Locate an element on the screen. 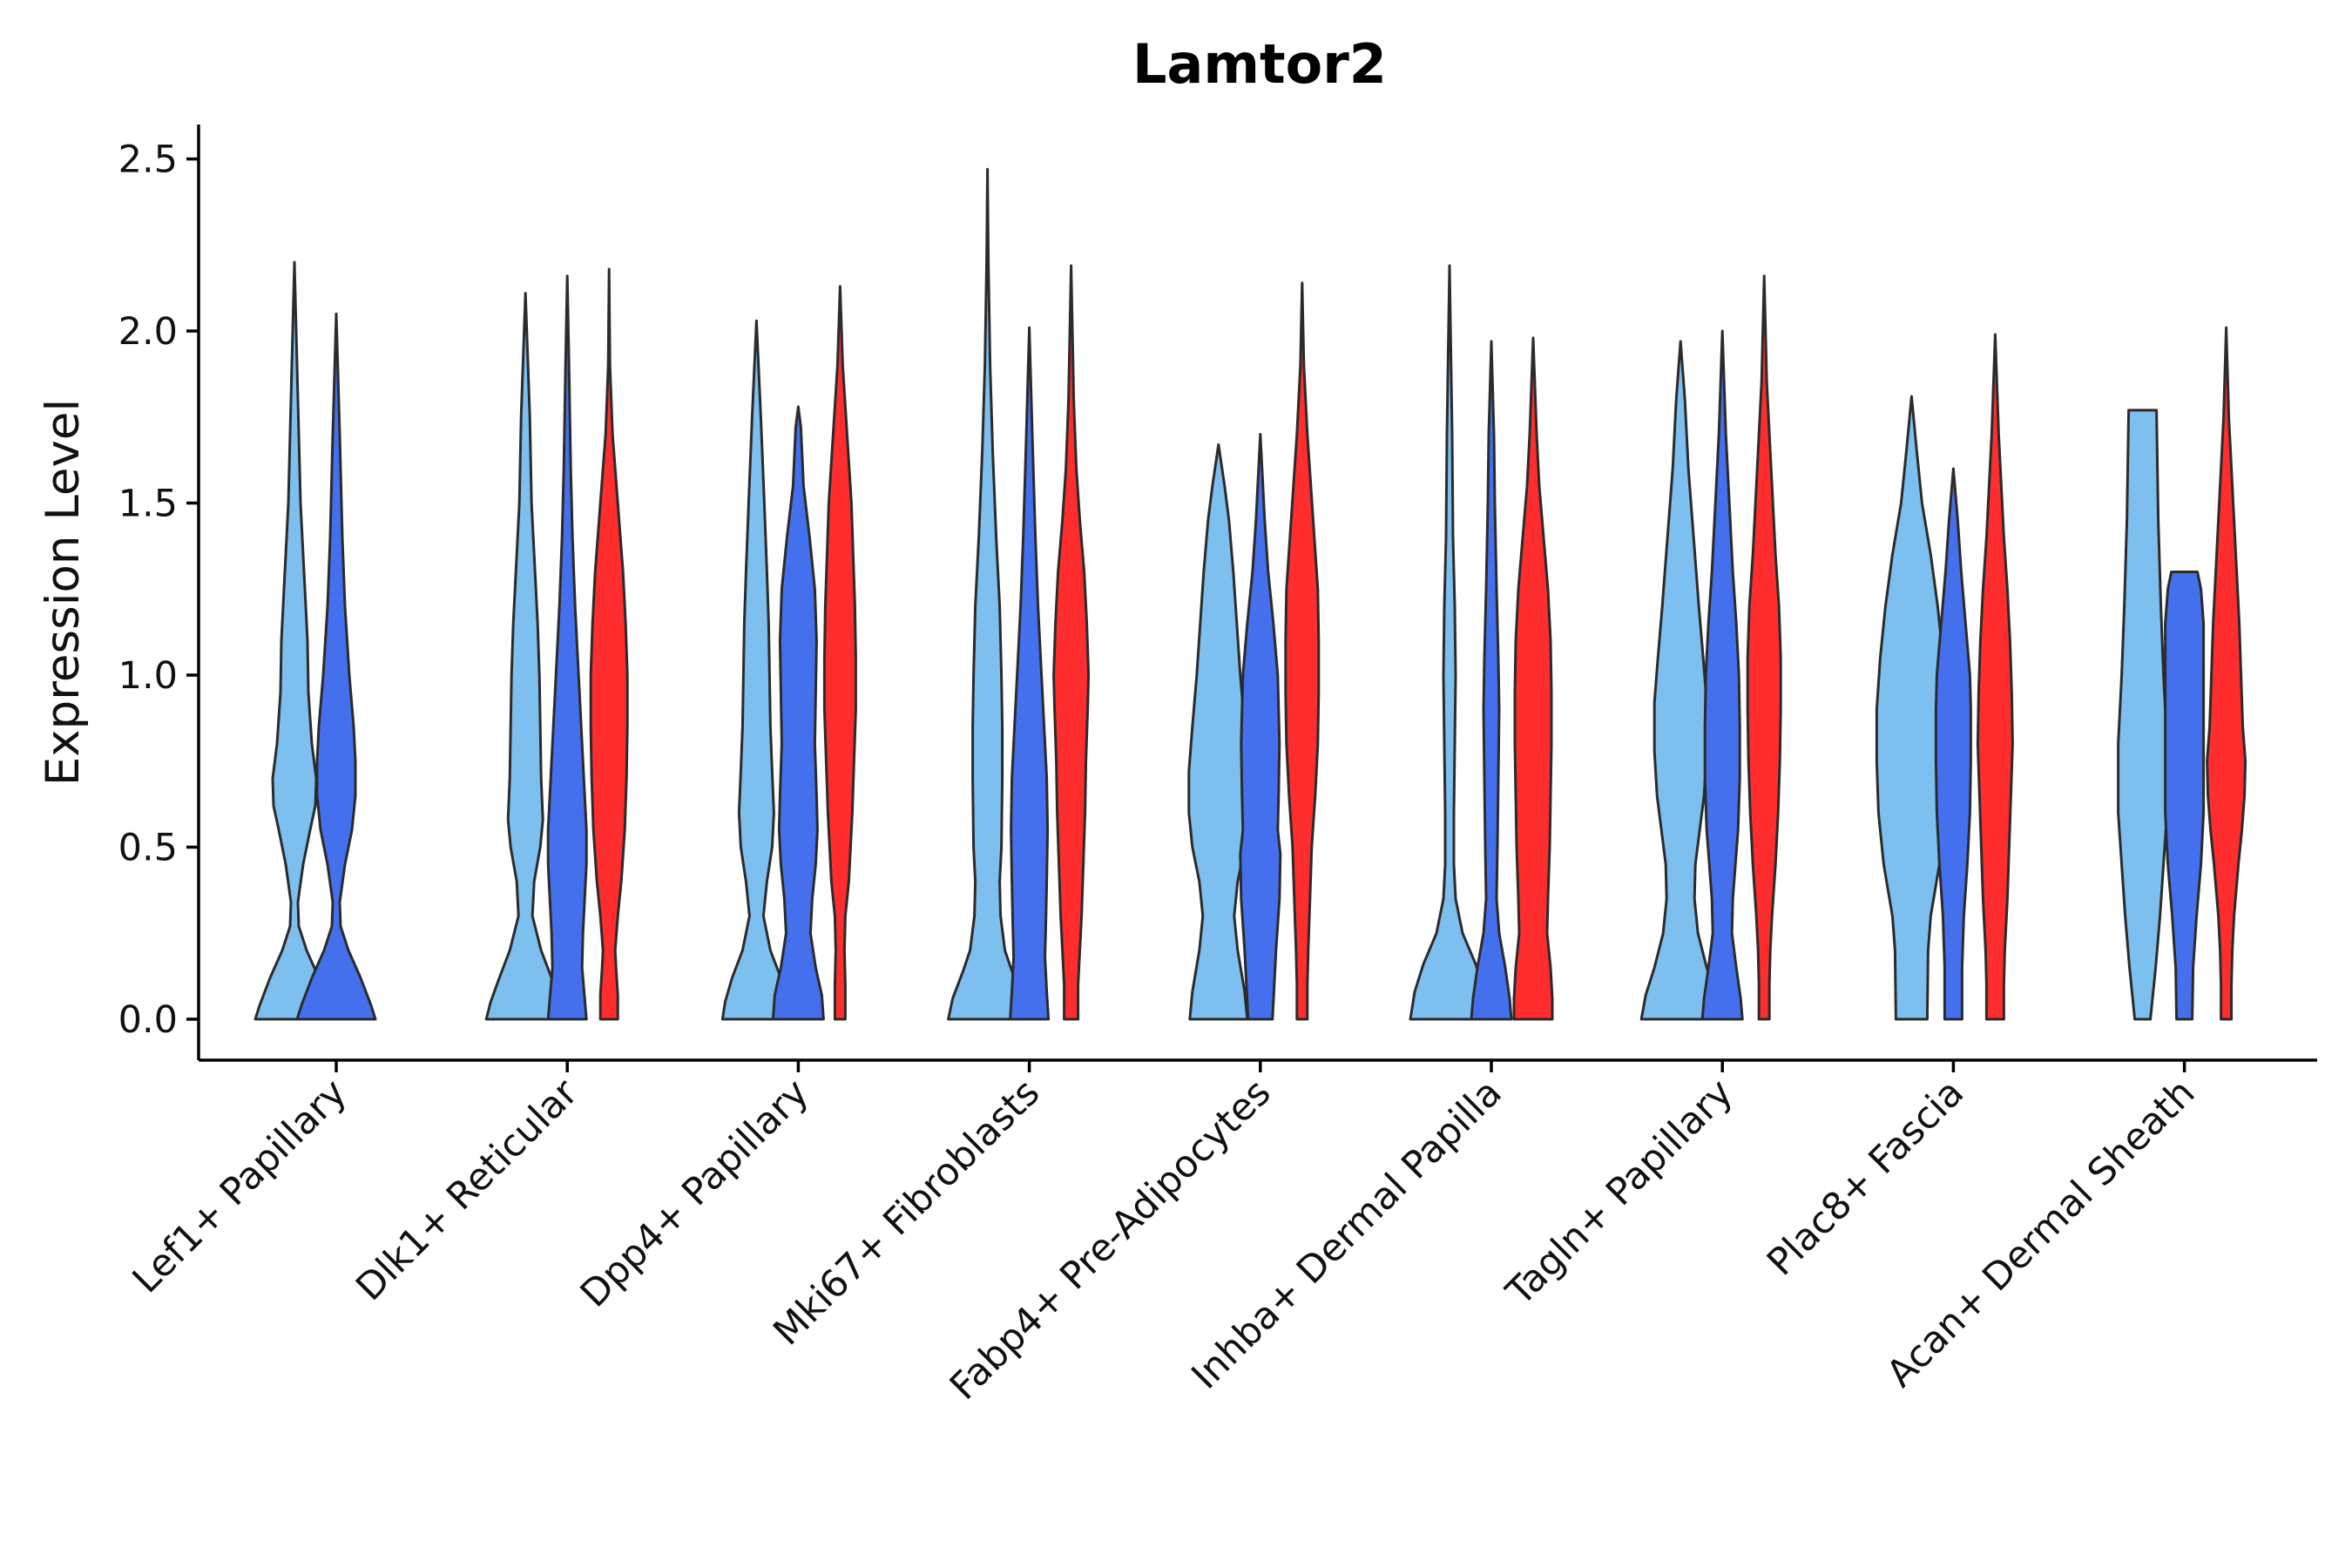 This screenshot has width=2352, height=1568. x-tick-label: Mki67+ Fibroblasts is located at coordinates (906, 1212).